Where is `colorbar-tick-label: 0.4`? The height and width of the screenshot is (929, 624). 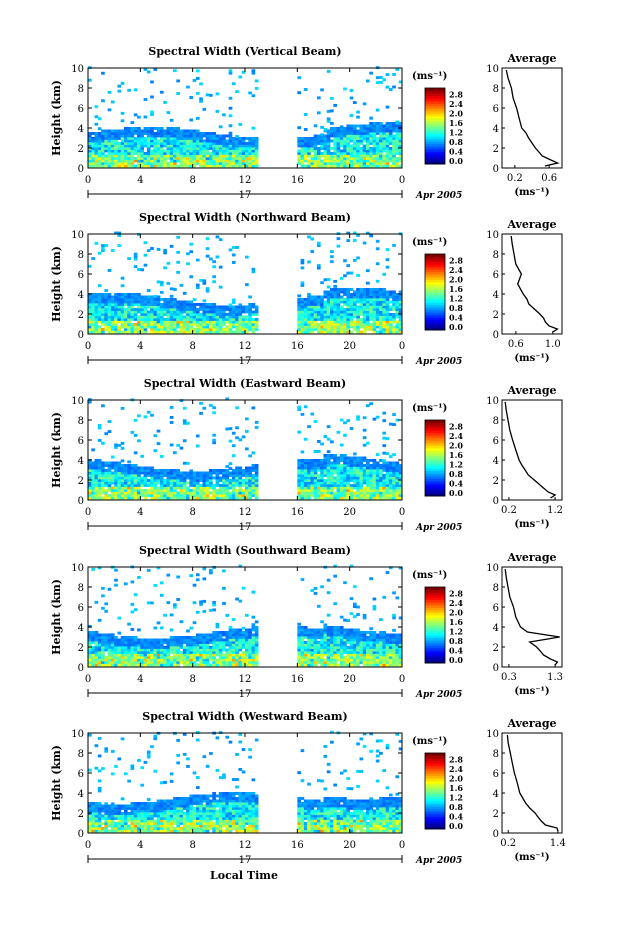
colorbar-tick-label: 0.4 is located at coordinates (456, 152).